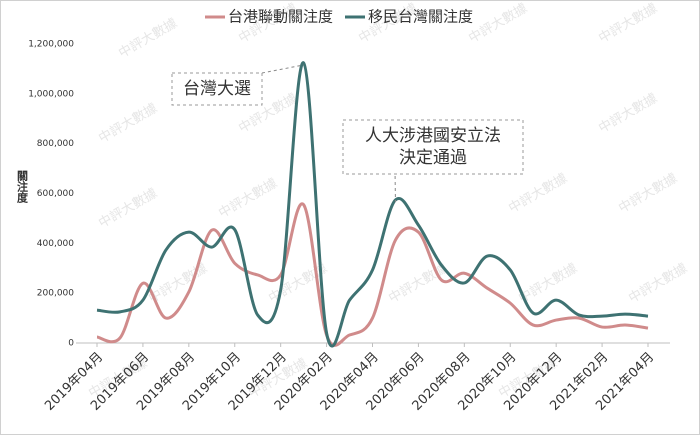  I want to click on annotation: 台灣大選, so click(217, 89).